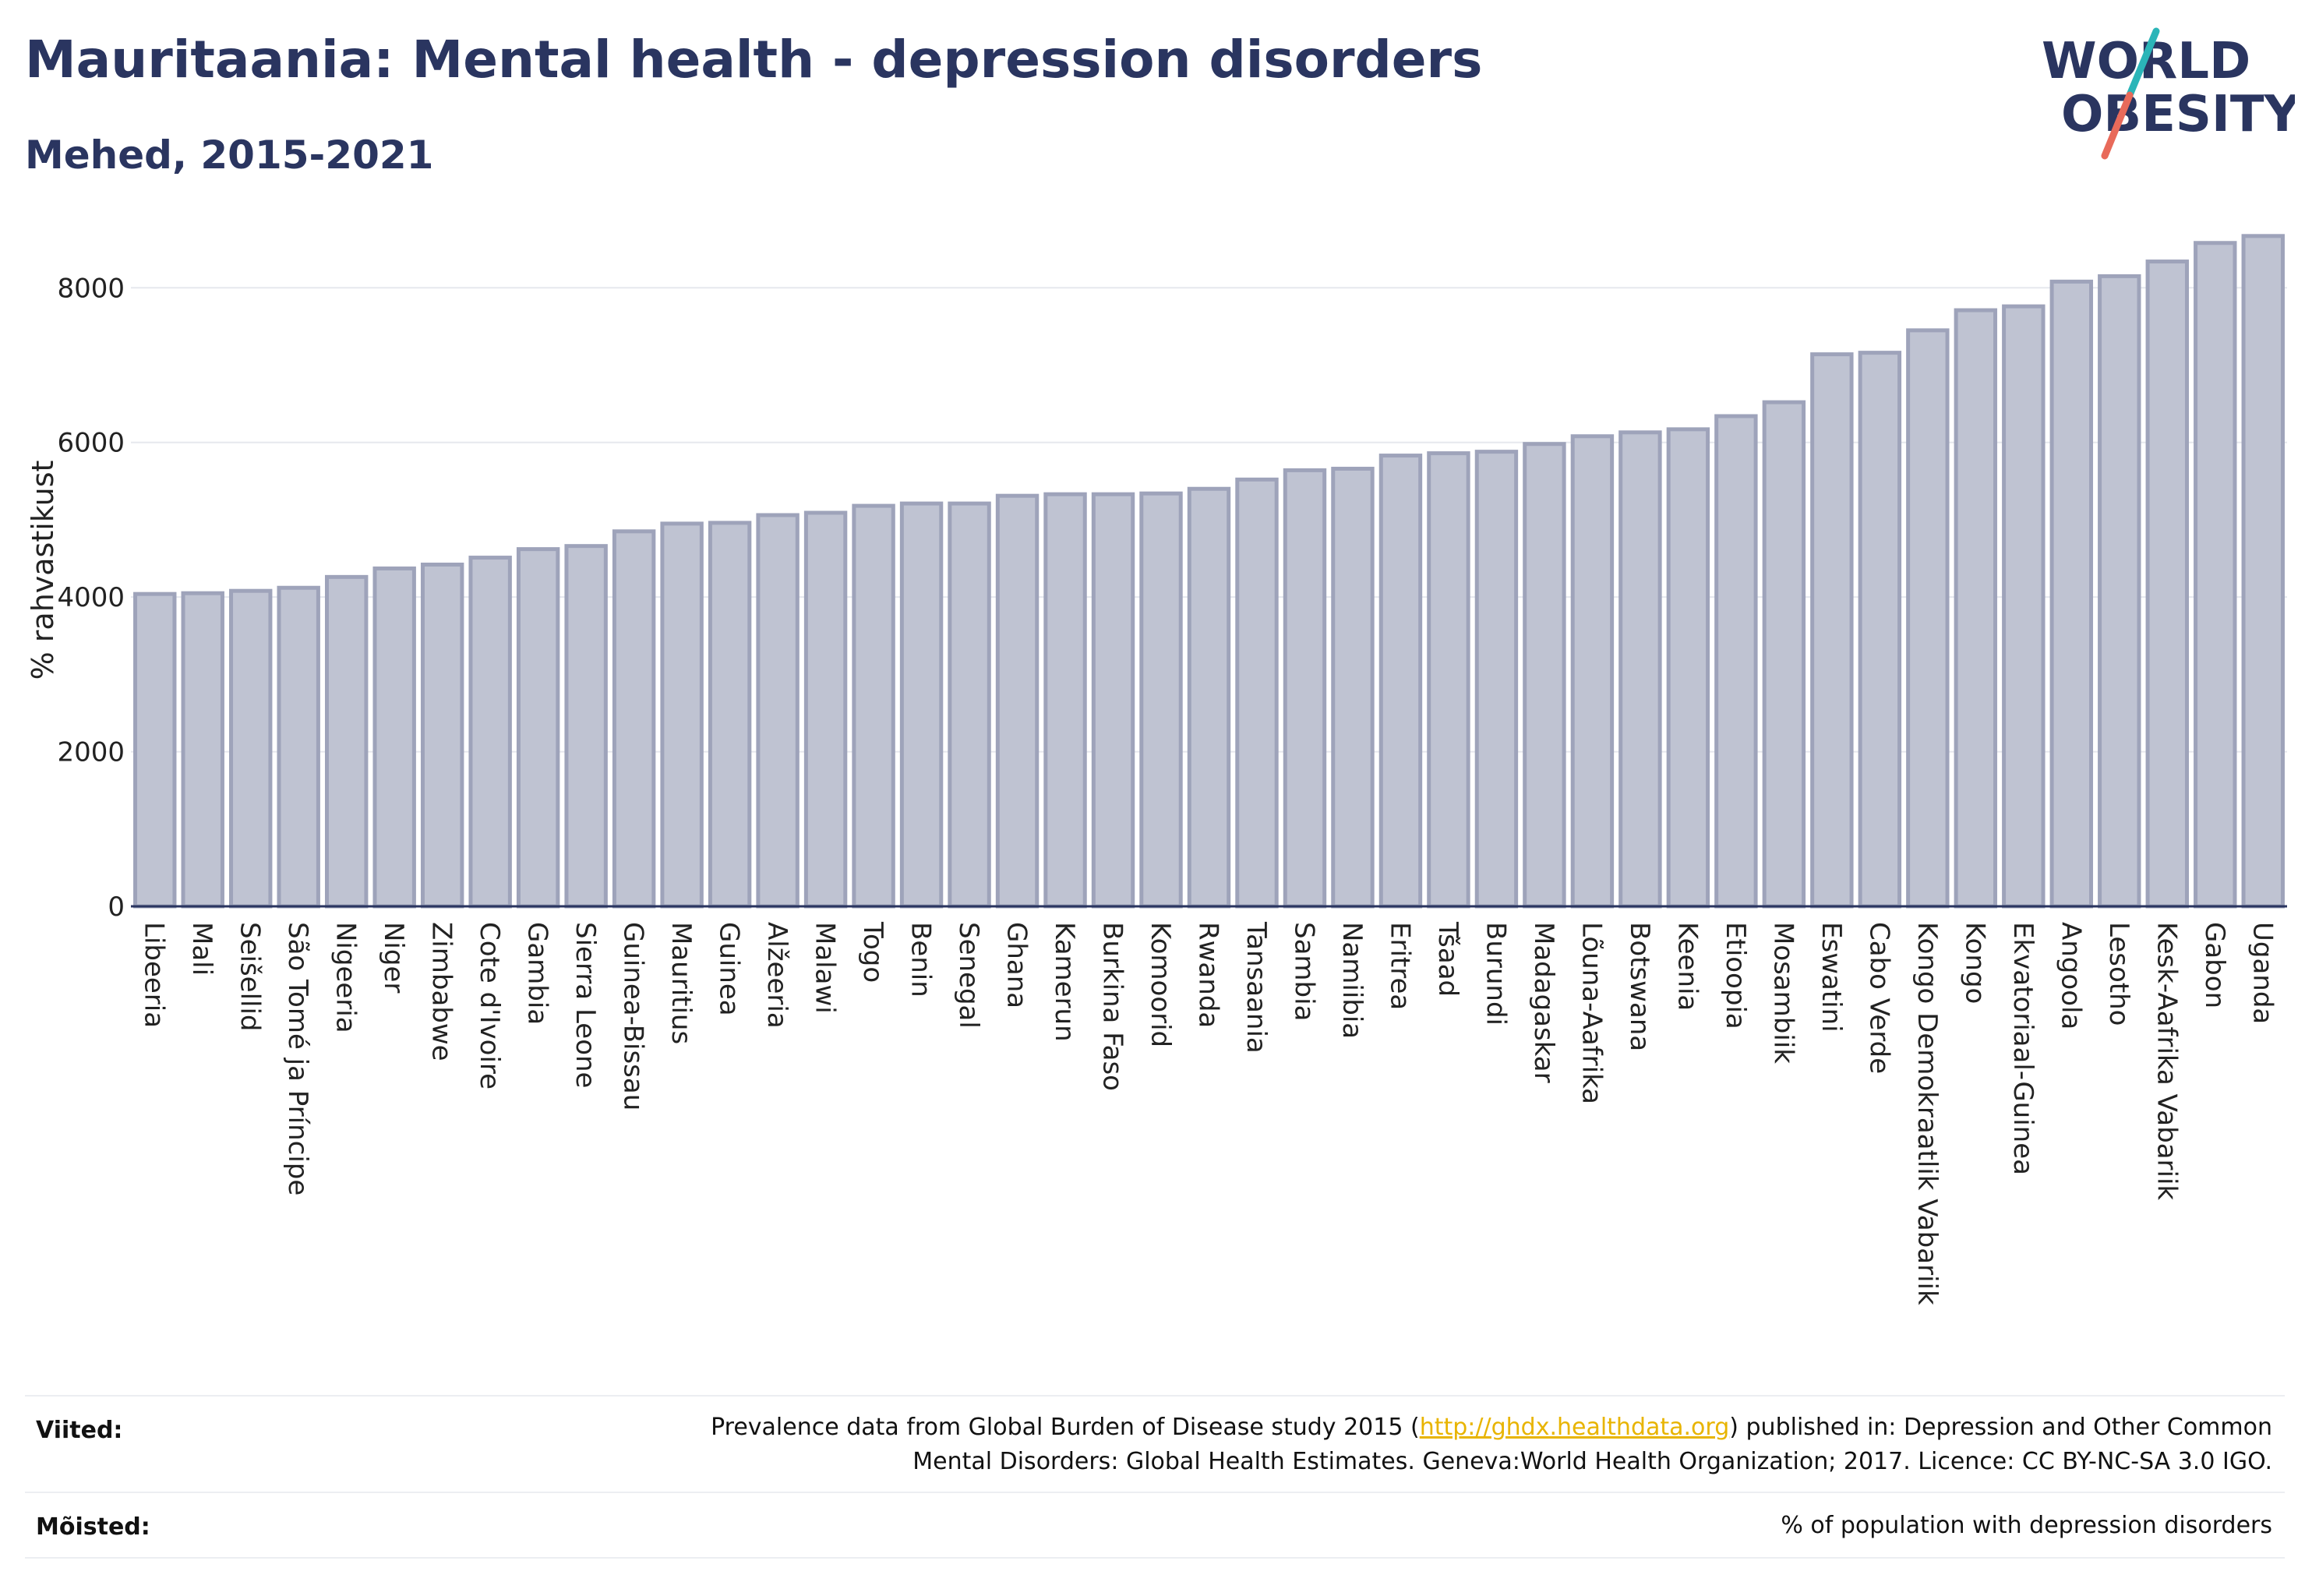 The width and height of the screenshot is (2305, 1596). Describe the element at coordinates (729, 969) in the screenshot. I see `x-category-label: Guinea` at that location.